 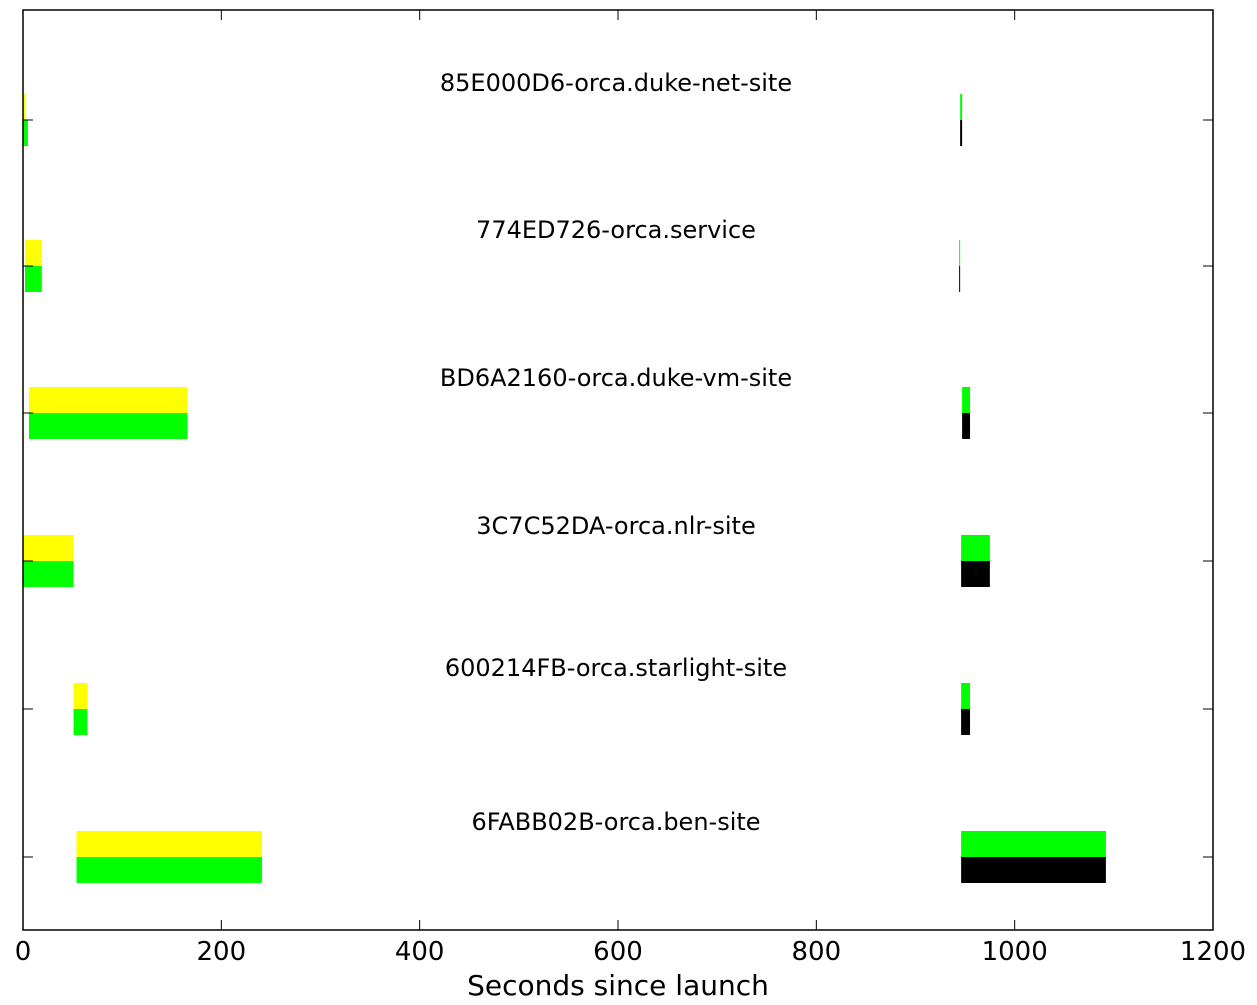 What do you see at coordinates (616, 668) in the screenshot?
I see `row-label: 600214FB-orca.starlight-site` at bounding box center [616, 668].